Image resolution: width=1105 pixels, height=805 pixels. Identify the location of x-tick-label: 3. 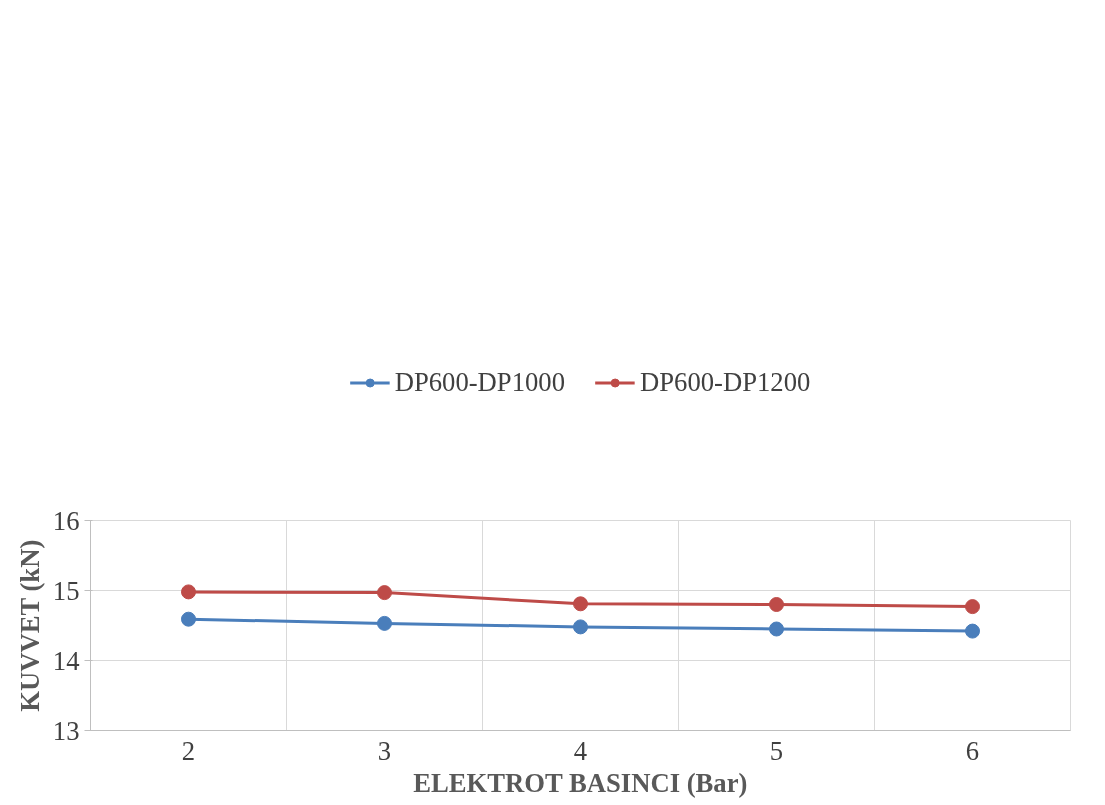
(384, 750).